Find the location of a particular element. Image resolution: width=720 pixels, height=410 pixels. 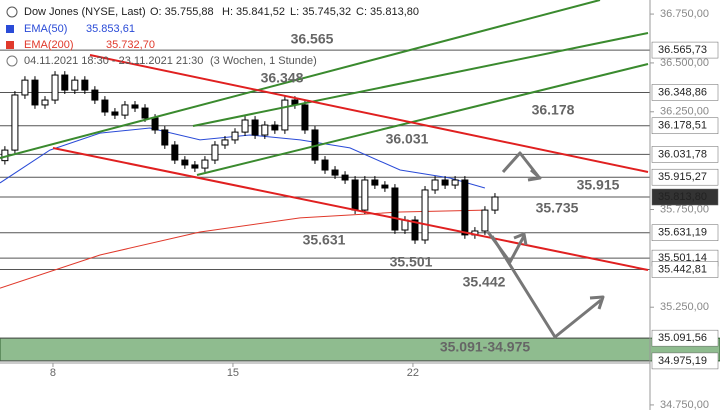

y-tick-label: 34.750,00 is located at coordinates (684, 404).